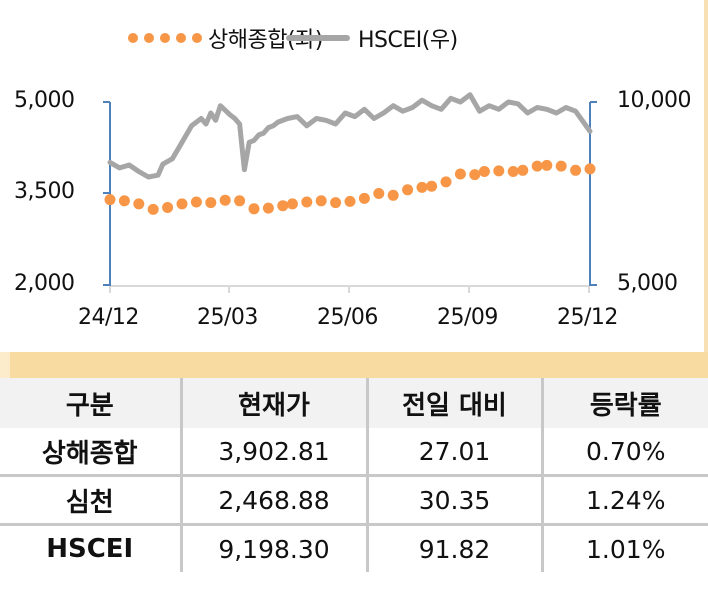  I want to click on y-left-tick-mid: 3,500, so click(44, 191).